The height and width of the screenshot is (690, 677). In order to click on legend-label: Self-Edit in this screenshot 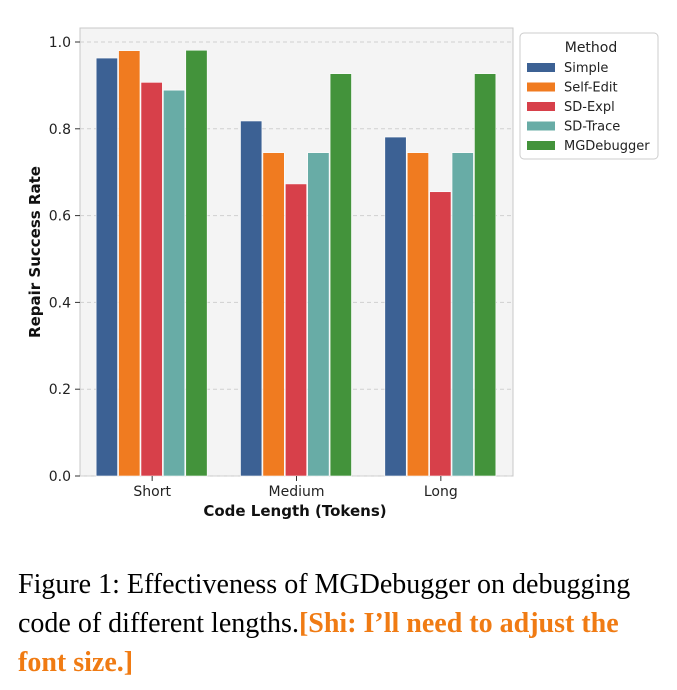, I will do `click(591, 88)`.